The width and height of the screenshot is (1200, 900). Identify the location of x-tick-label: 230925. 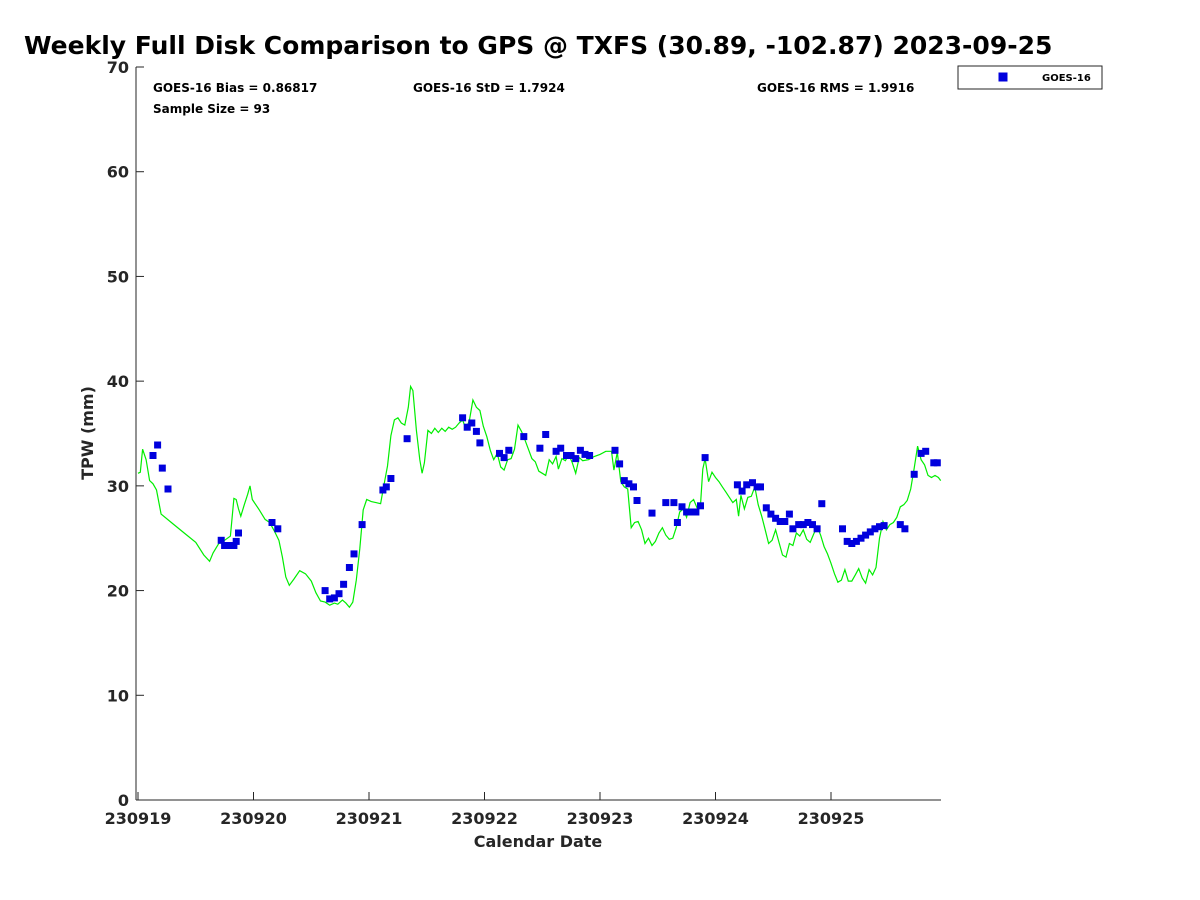
(831, 818).